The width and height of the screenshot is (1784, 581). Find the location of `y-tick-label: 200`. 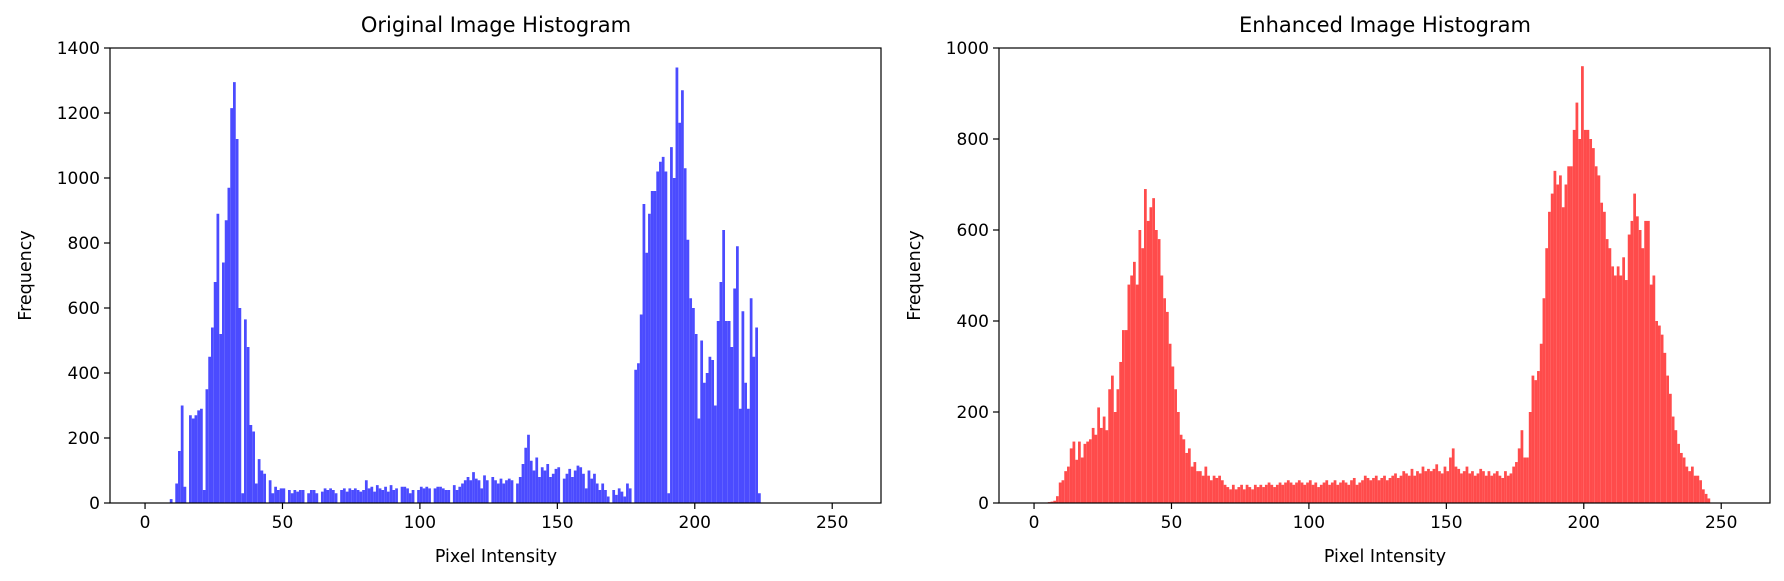

y-tick-label: 200 is located at coordinates (973, 413).